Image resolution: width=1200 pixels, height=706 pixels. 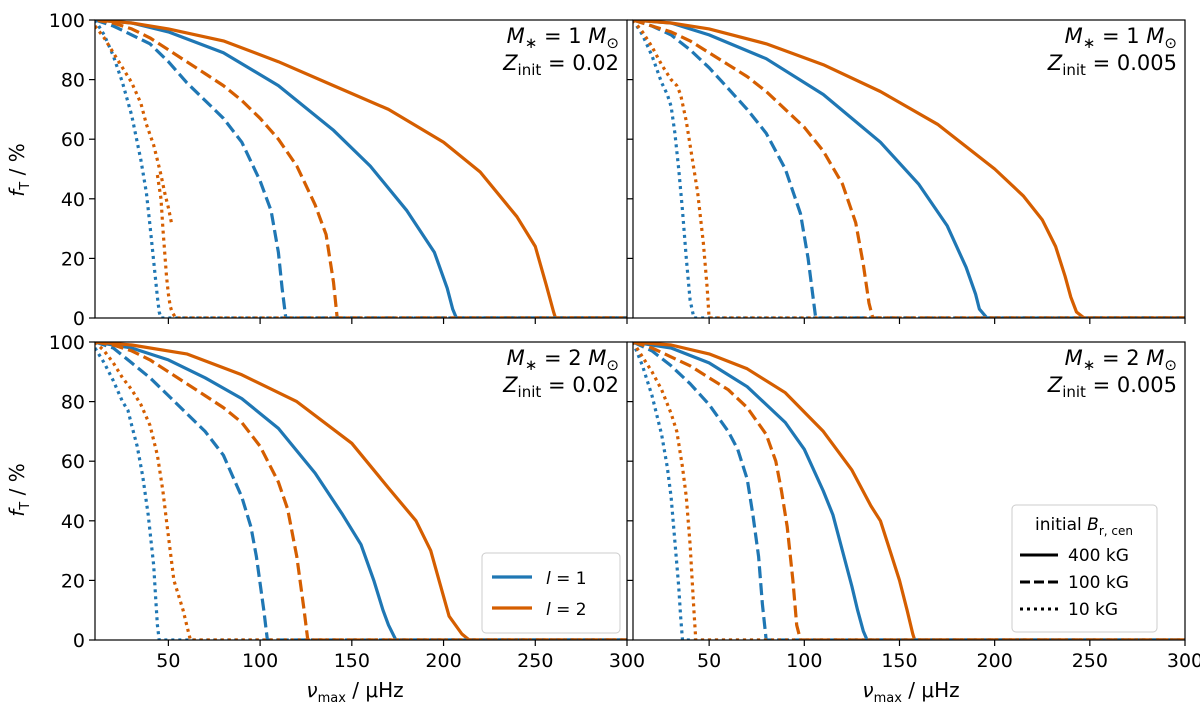 What do you see at coordinates (562, 358) in the screenshot?
I see `mass-value: = 2` at bounding box center [562, 358].